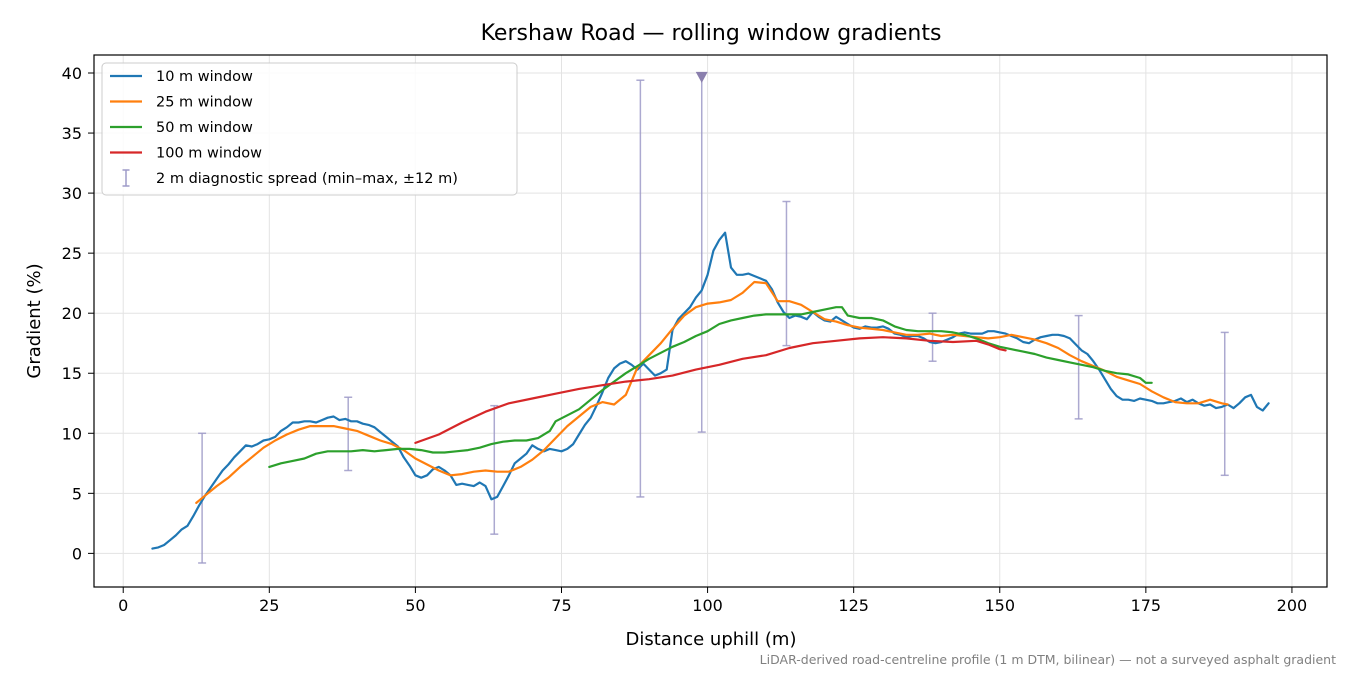 Image resolution: width=1350 pixels, height=675 pixels. Describe the element at coordinates (269, 605) in the screenshot. I see `x-tick-label: 25` at that location.